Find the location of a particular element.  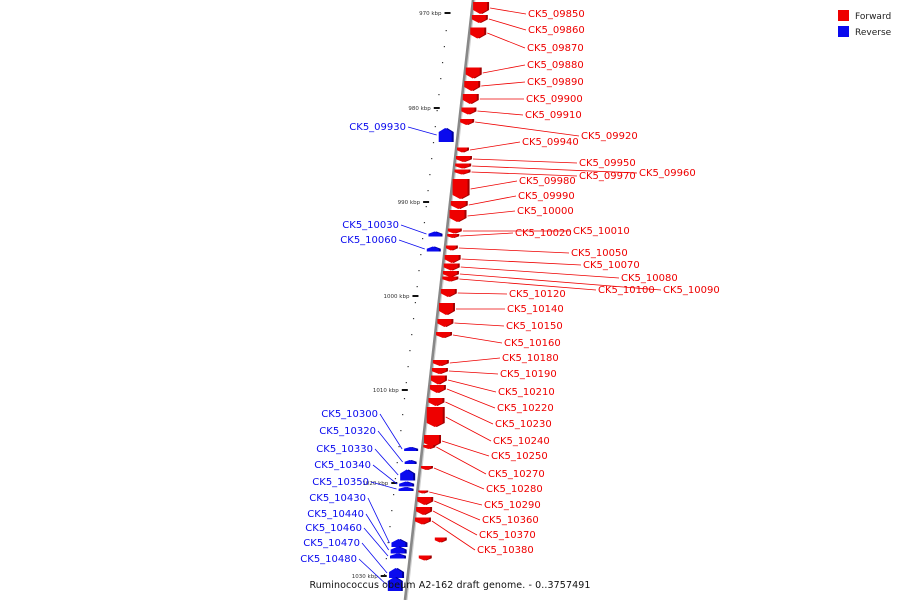

gene-label-CK5_10080: CK5_10080 is located at coordinates (649, 278).